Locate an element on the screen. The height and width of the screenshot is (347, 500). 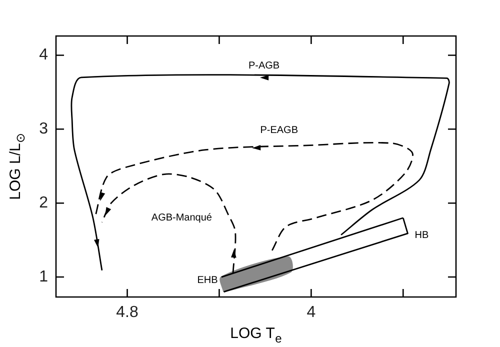
x-tick-label: 4.8 is located at coordinates (127, 313).